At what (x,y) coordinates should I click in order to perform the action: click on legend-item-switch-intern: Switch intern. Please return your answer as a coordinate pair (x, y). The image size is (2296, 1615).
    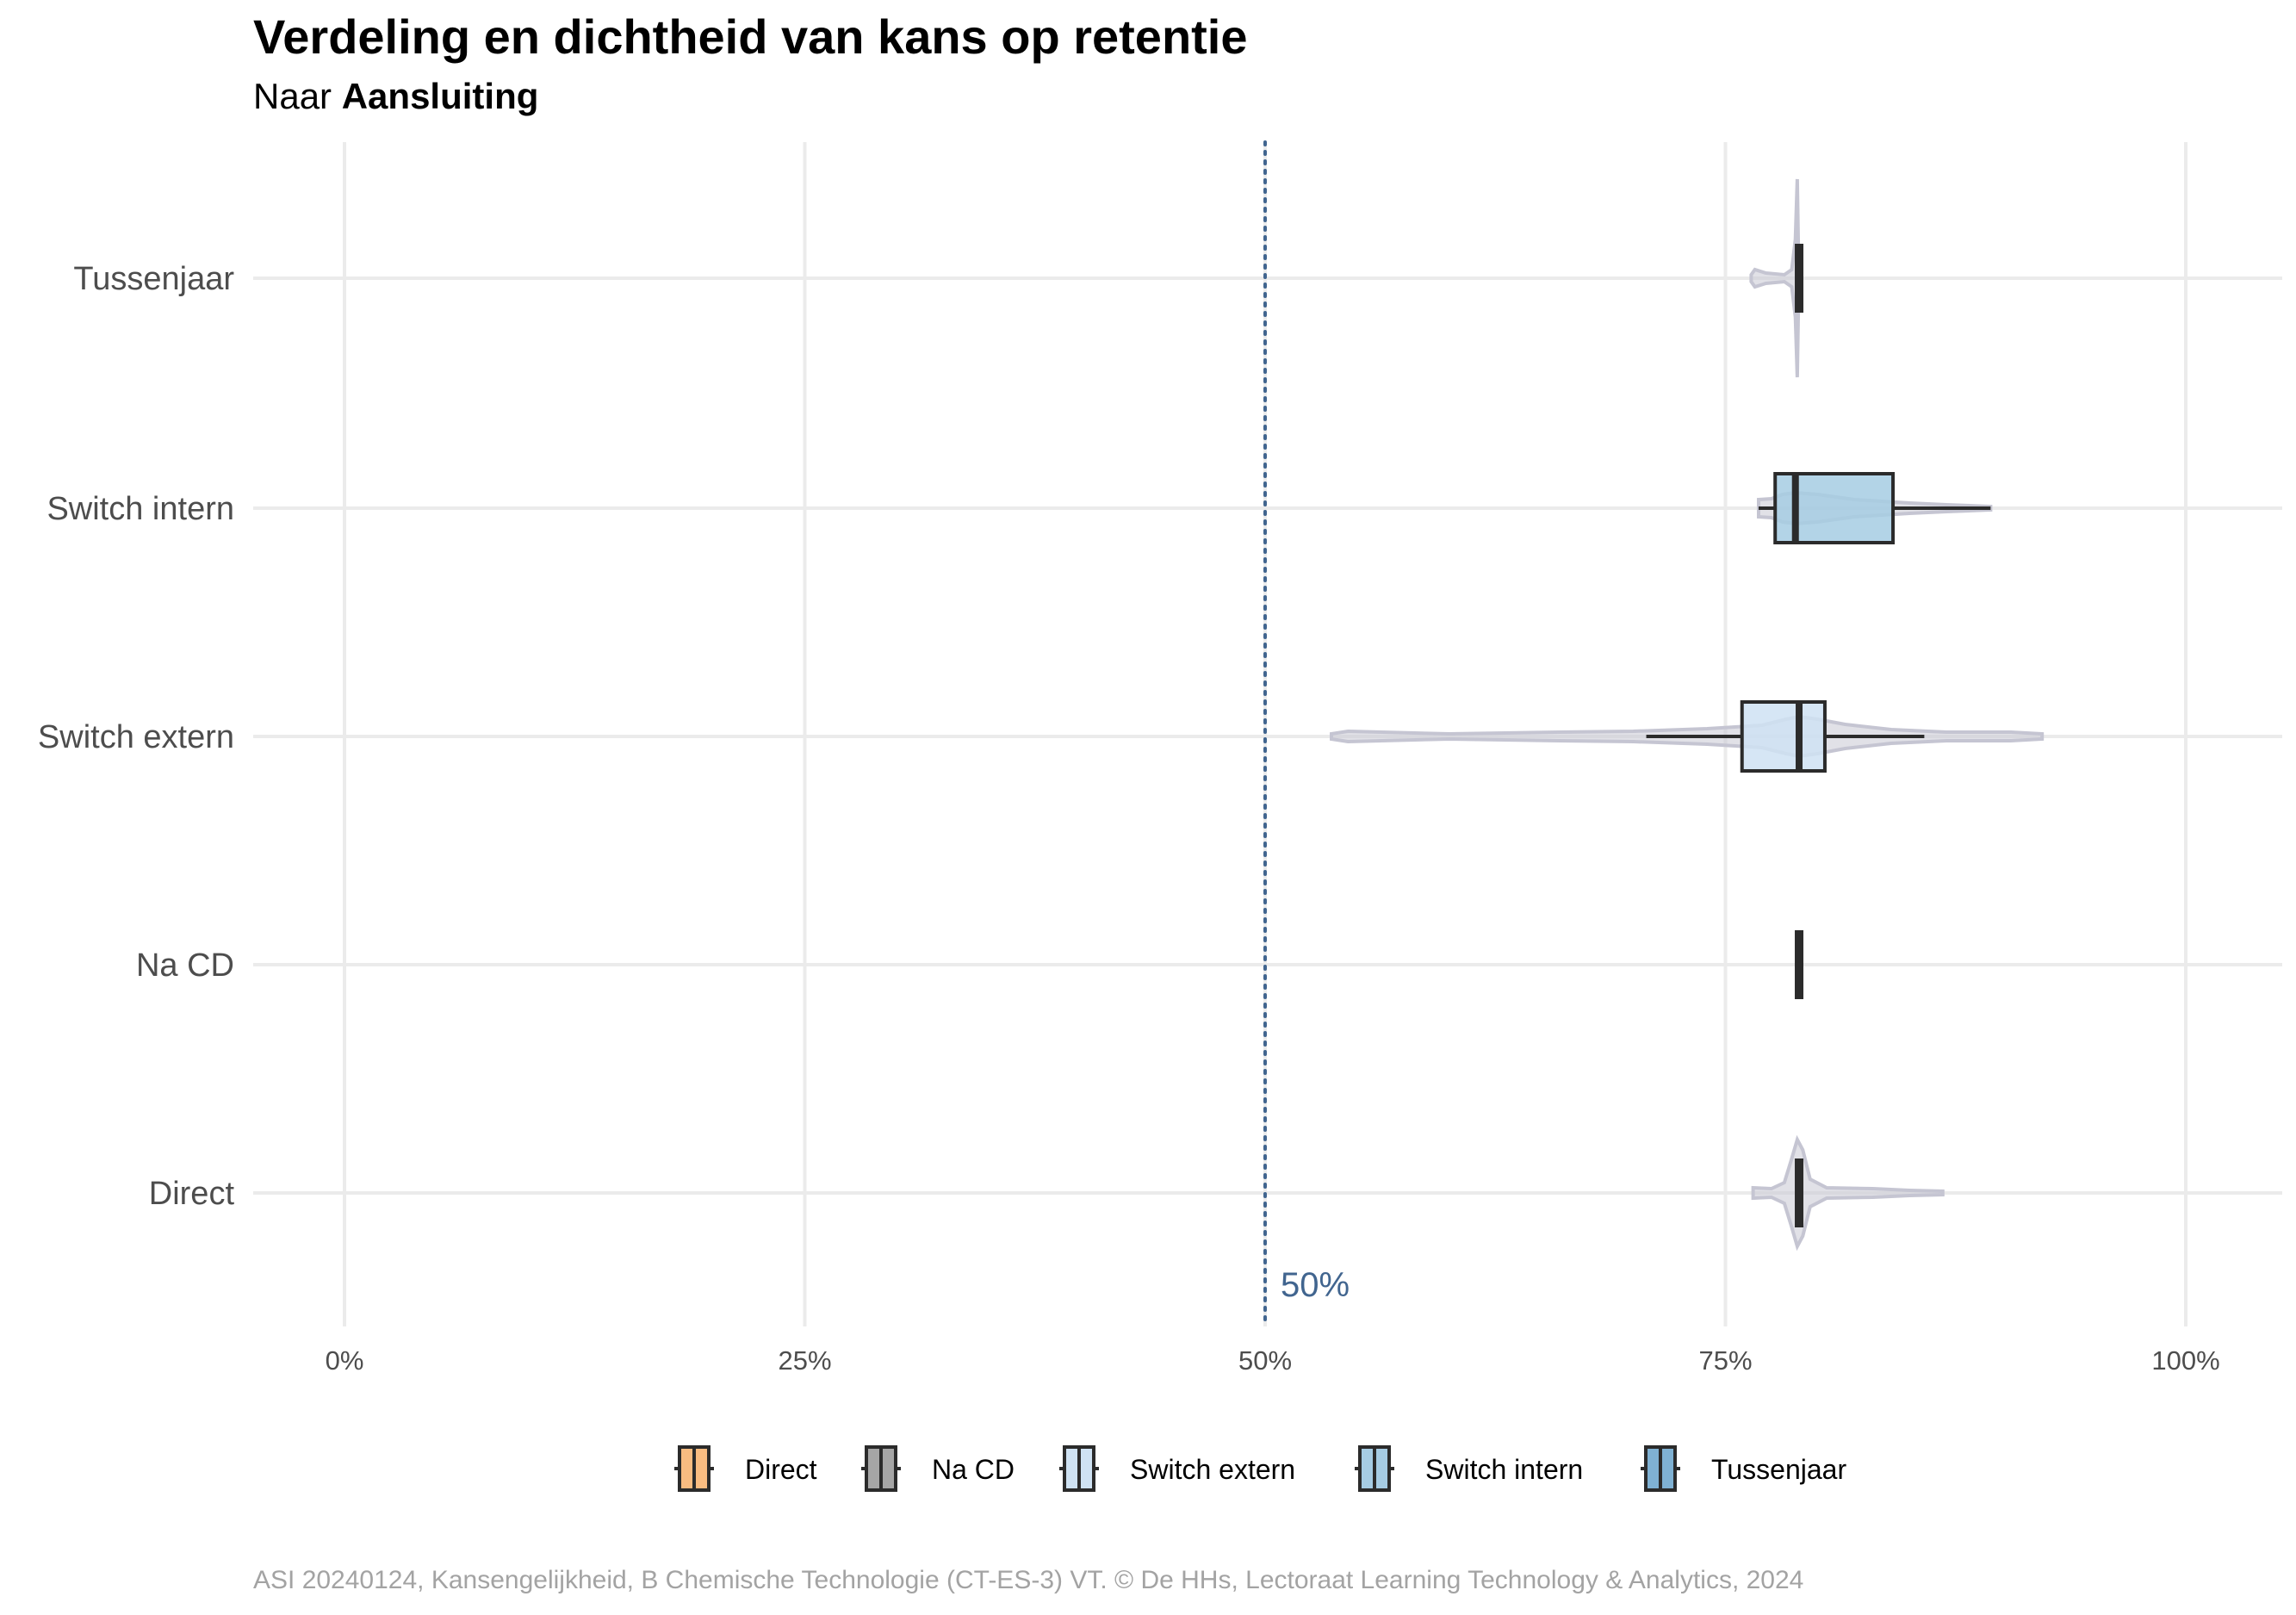
    Looking at the image, I should click on (1469, 1468).